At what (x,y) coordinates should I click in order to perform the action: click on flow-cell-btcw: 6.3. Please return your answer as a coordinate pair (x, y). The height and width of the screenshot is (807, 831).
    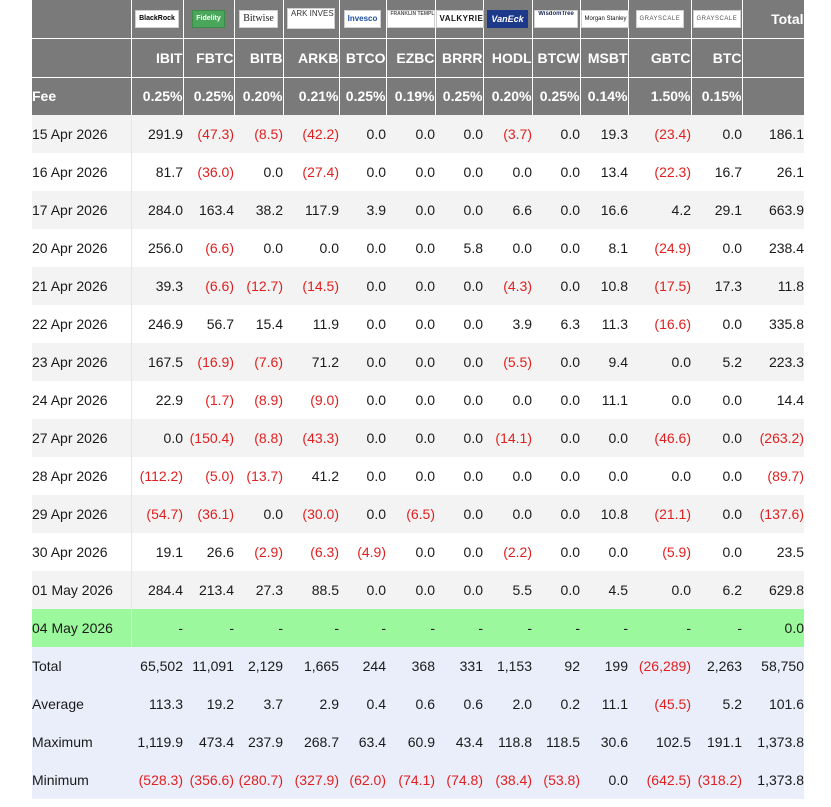
    Looking at the image, I should click on (556, 324).